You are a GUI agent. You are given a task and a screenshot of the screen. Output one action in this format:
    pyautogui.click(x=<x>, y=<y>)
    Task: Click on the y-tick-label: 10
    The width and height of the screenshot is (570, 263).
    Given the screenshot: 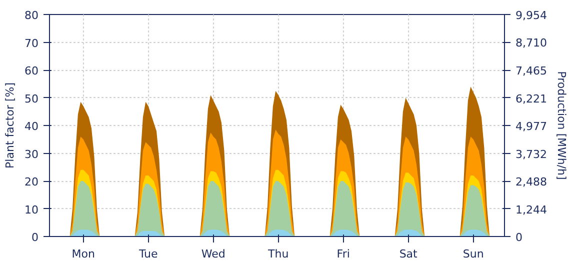 What is the action you would take?
    pyautogui.click(x=31, y=209)
    